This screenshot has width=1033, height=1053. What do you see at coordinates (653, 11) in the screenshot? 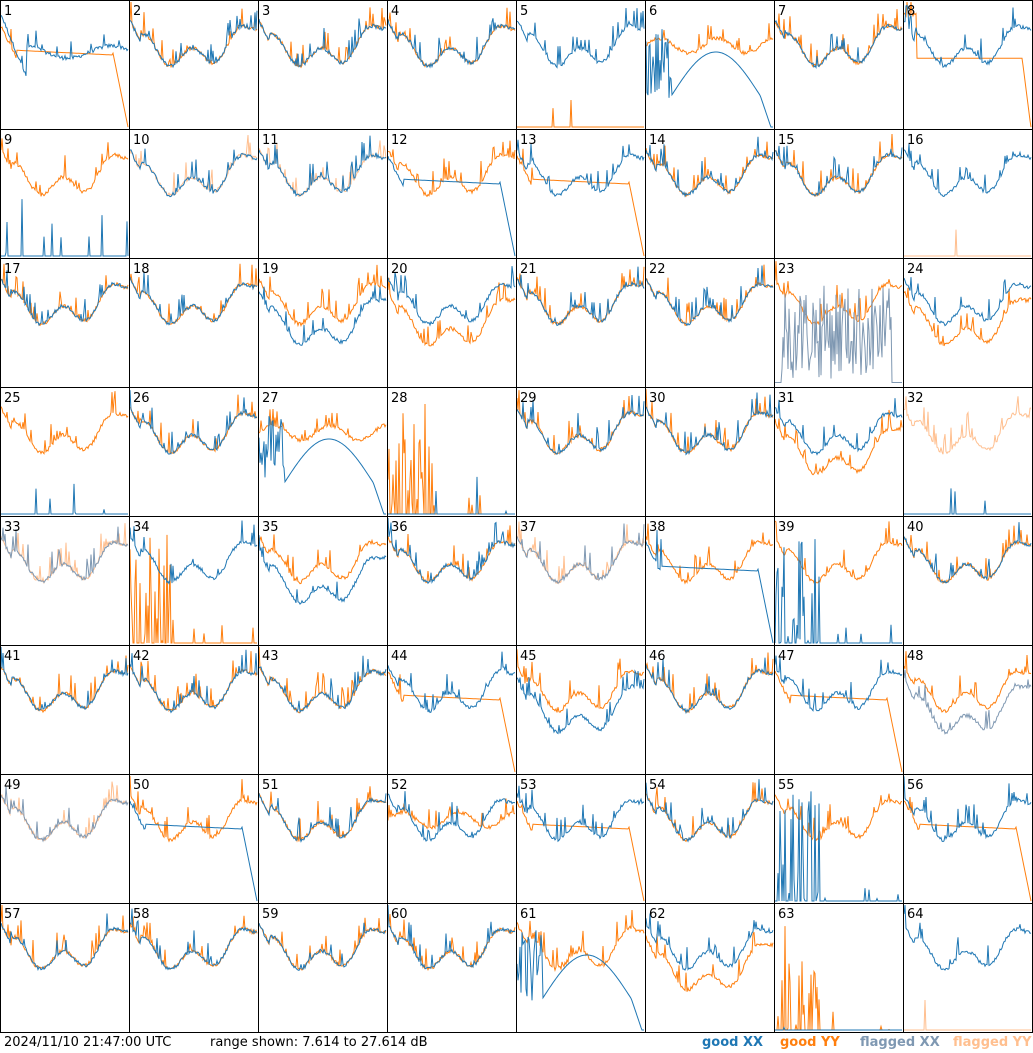
I see `panel-label: 6` at bounding box center [653, 11].